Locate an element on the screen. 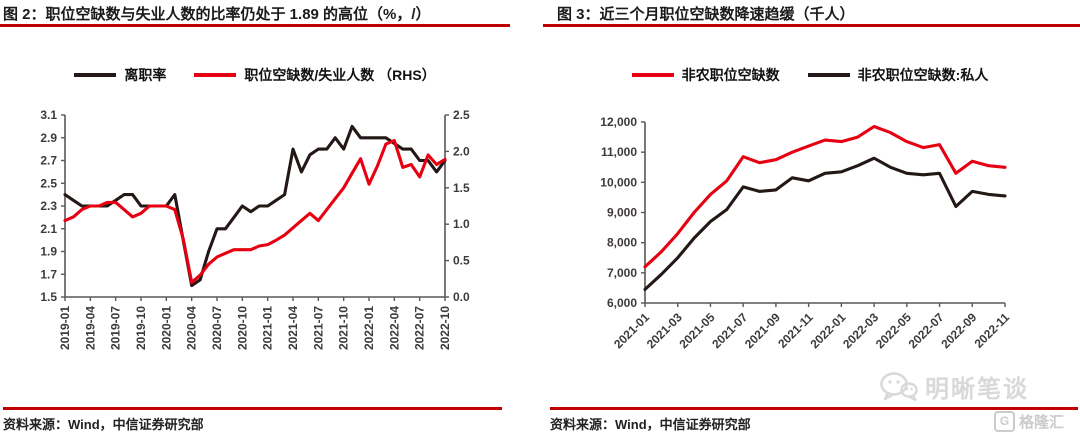  figure2-footer-rule is located at coordinates (252, 408).